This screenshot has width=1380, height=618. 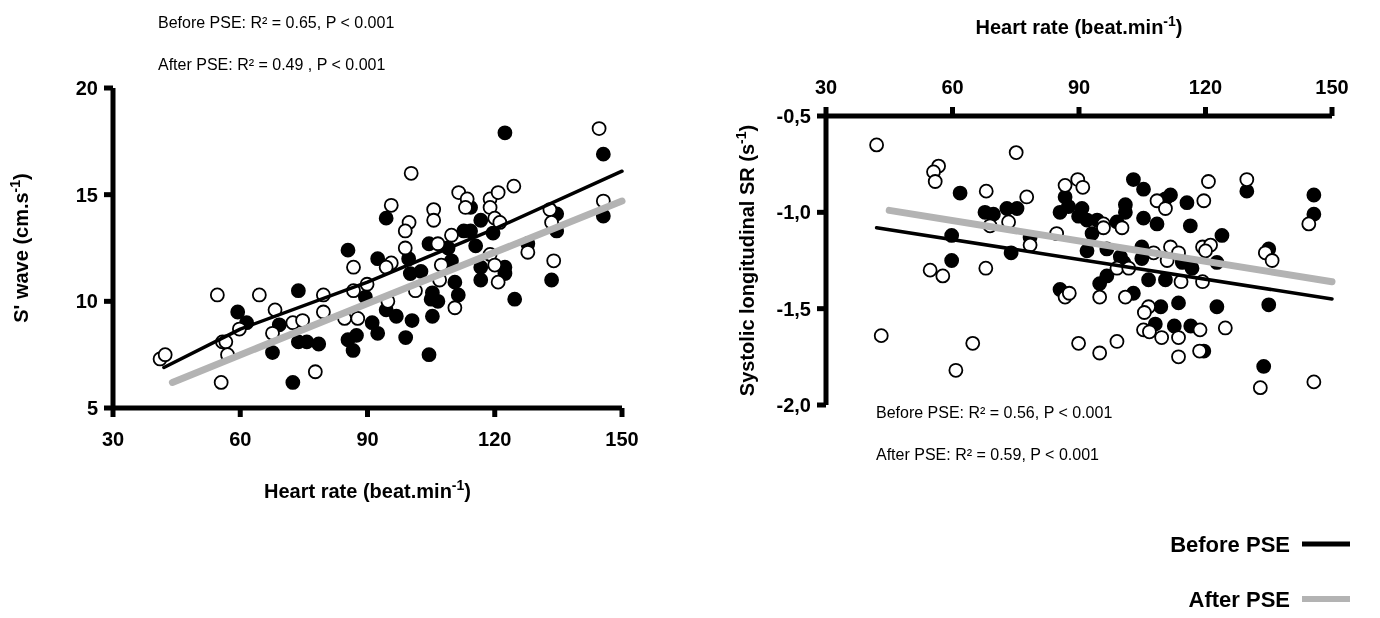 What do you see at coordinates (793, 308) in the screenshot?
I see `y-tick-label: -1,5` at bounding box center [793, 308].